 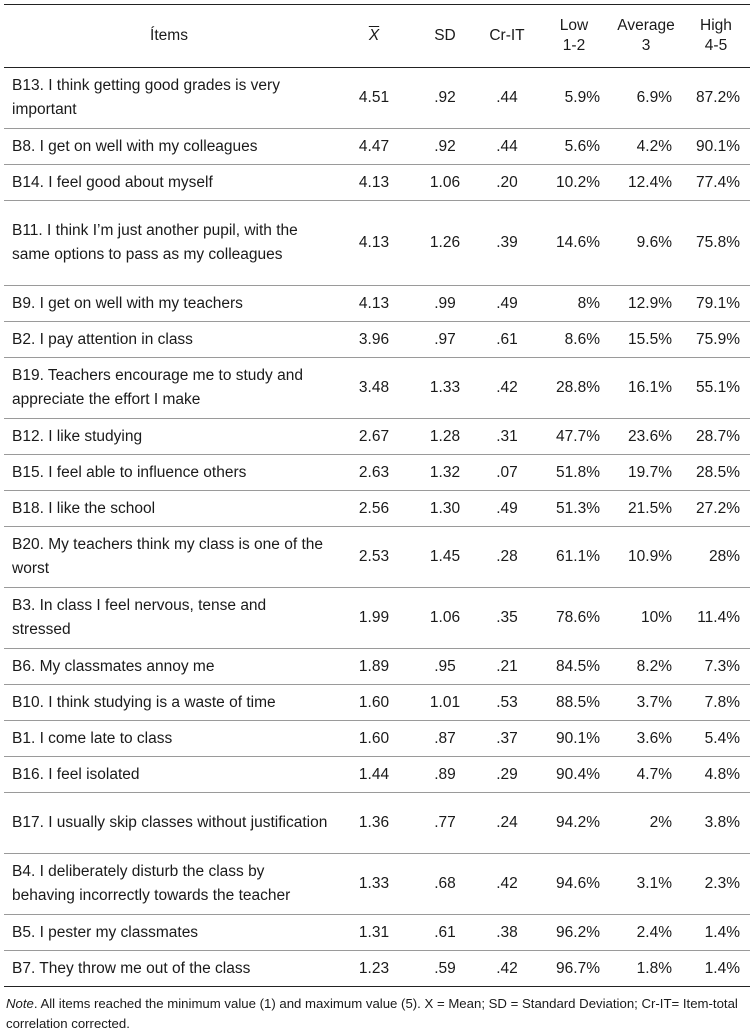 What do you see at coordinates (507, 823) in the screenshot?
I see `crit-cell: .24` at bounding box center [507, 823].